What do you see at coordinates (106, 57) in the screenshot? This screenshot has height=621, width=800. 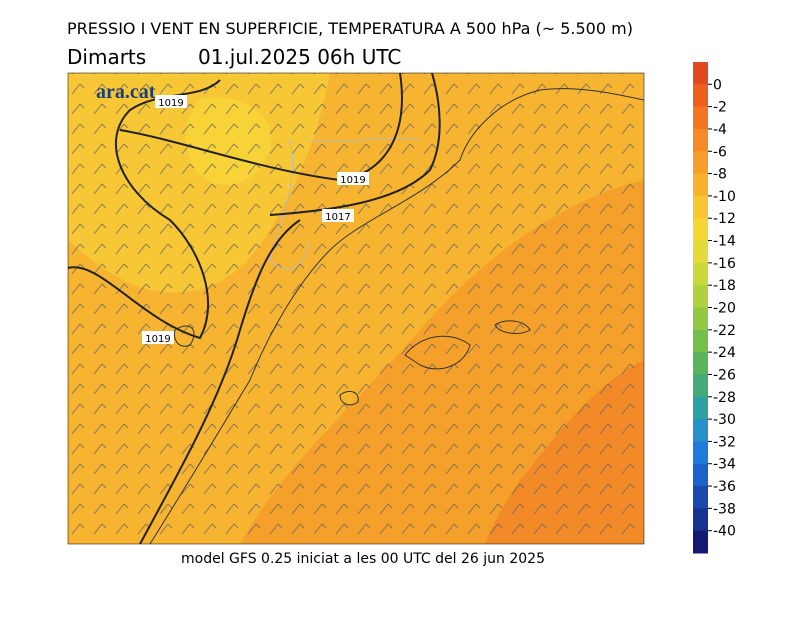 I see `day: Dimarts` at bounding box center [106, 57].